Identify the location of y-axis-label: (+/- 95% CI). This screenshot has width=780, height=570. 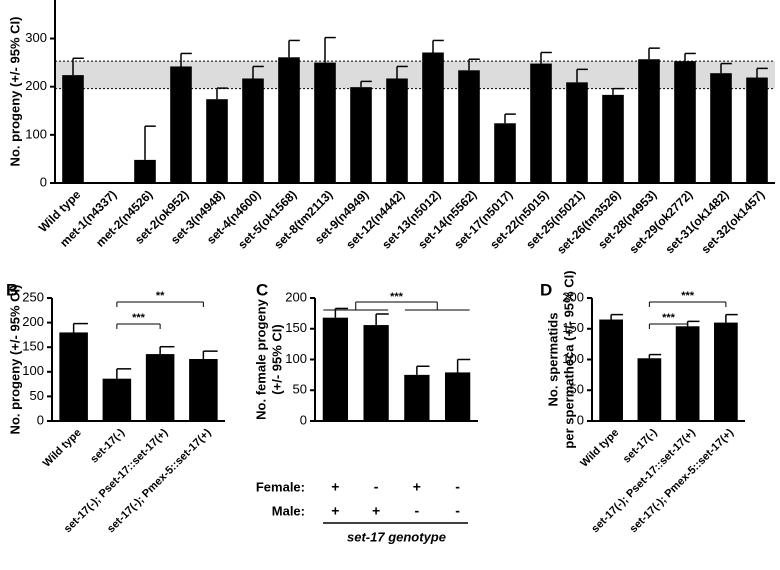
(276, 359).